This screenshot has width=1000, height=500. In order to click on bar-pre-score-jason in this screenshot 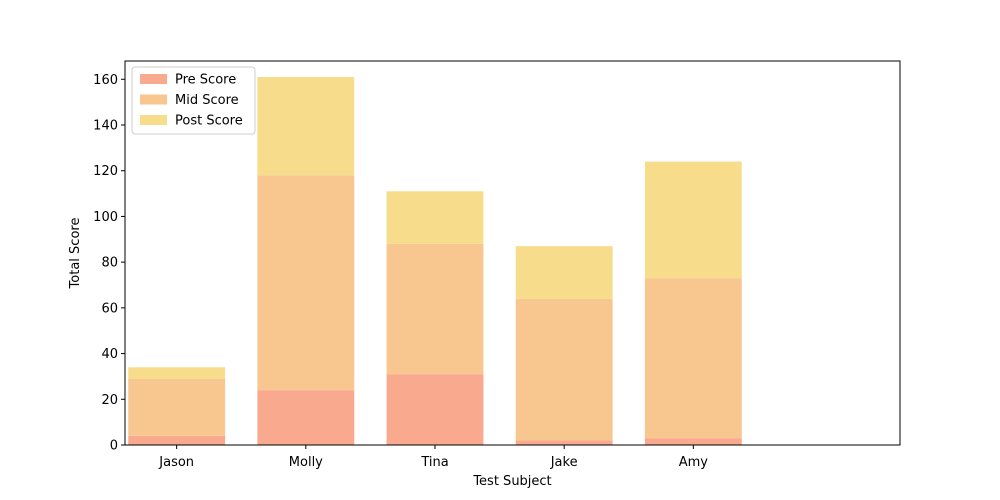, I will do `click(177, 440)`.